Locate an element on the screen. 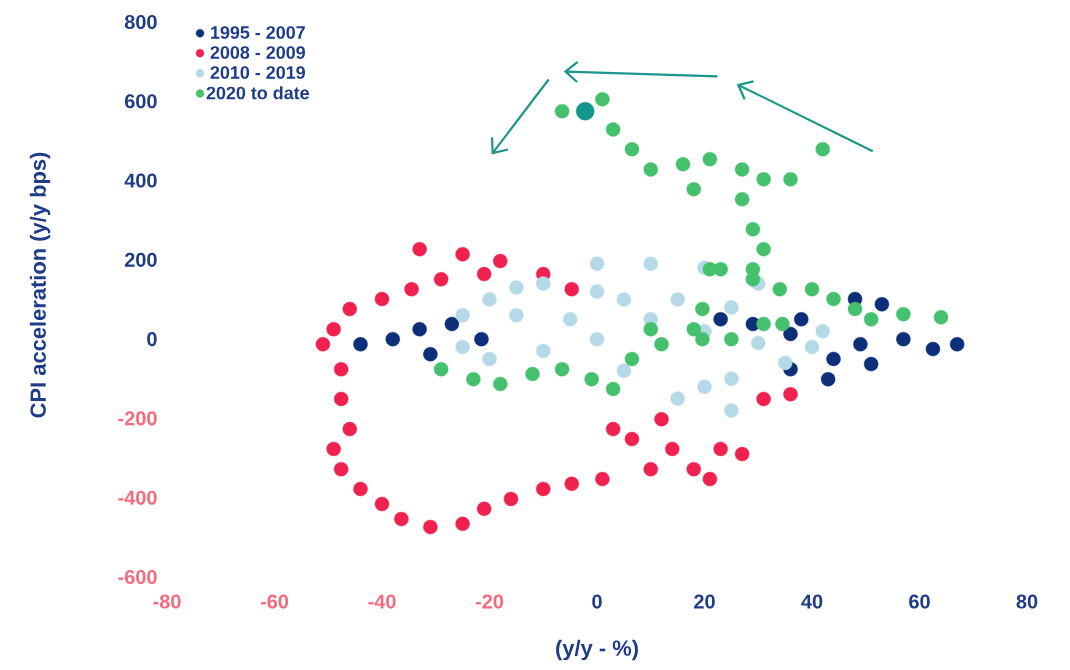 The image size is (1070, 670). y-tick-label: 600 is located at coordinates (140, 101).